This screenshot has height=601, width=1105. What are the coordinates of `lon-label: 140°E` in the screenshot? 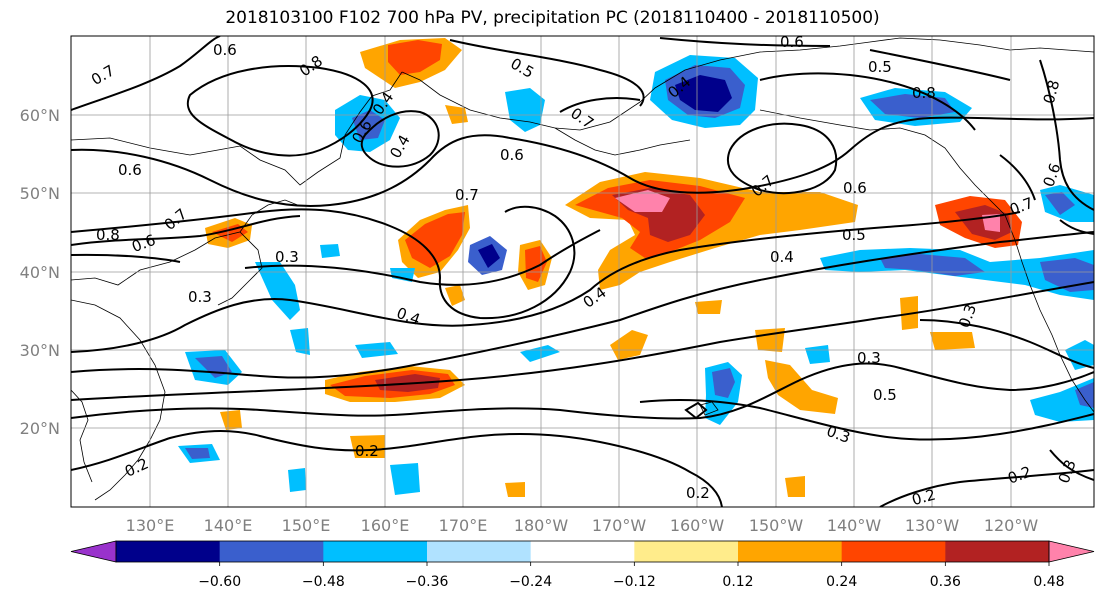 It's located at (228, 525).